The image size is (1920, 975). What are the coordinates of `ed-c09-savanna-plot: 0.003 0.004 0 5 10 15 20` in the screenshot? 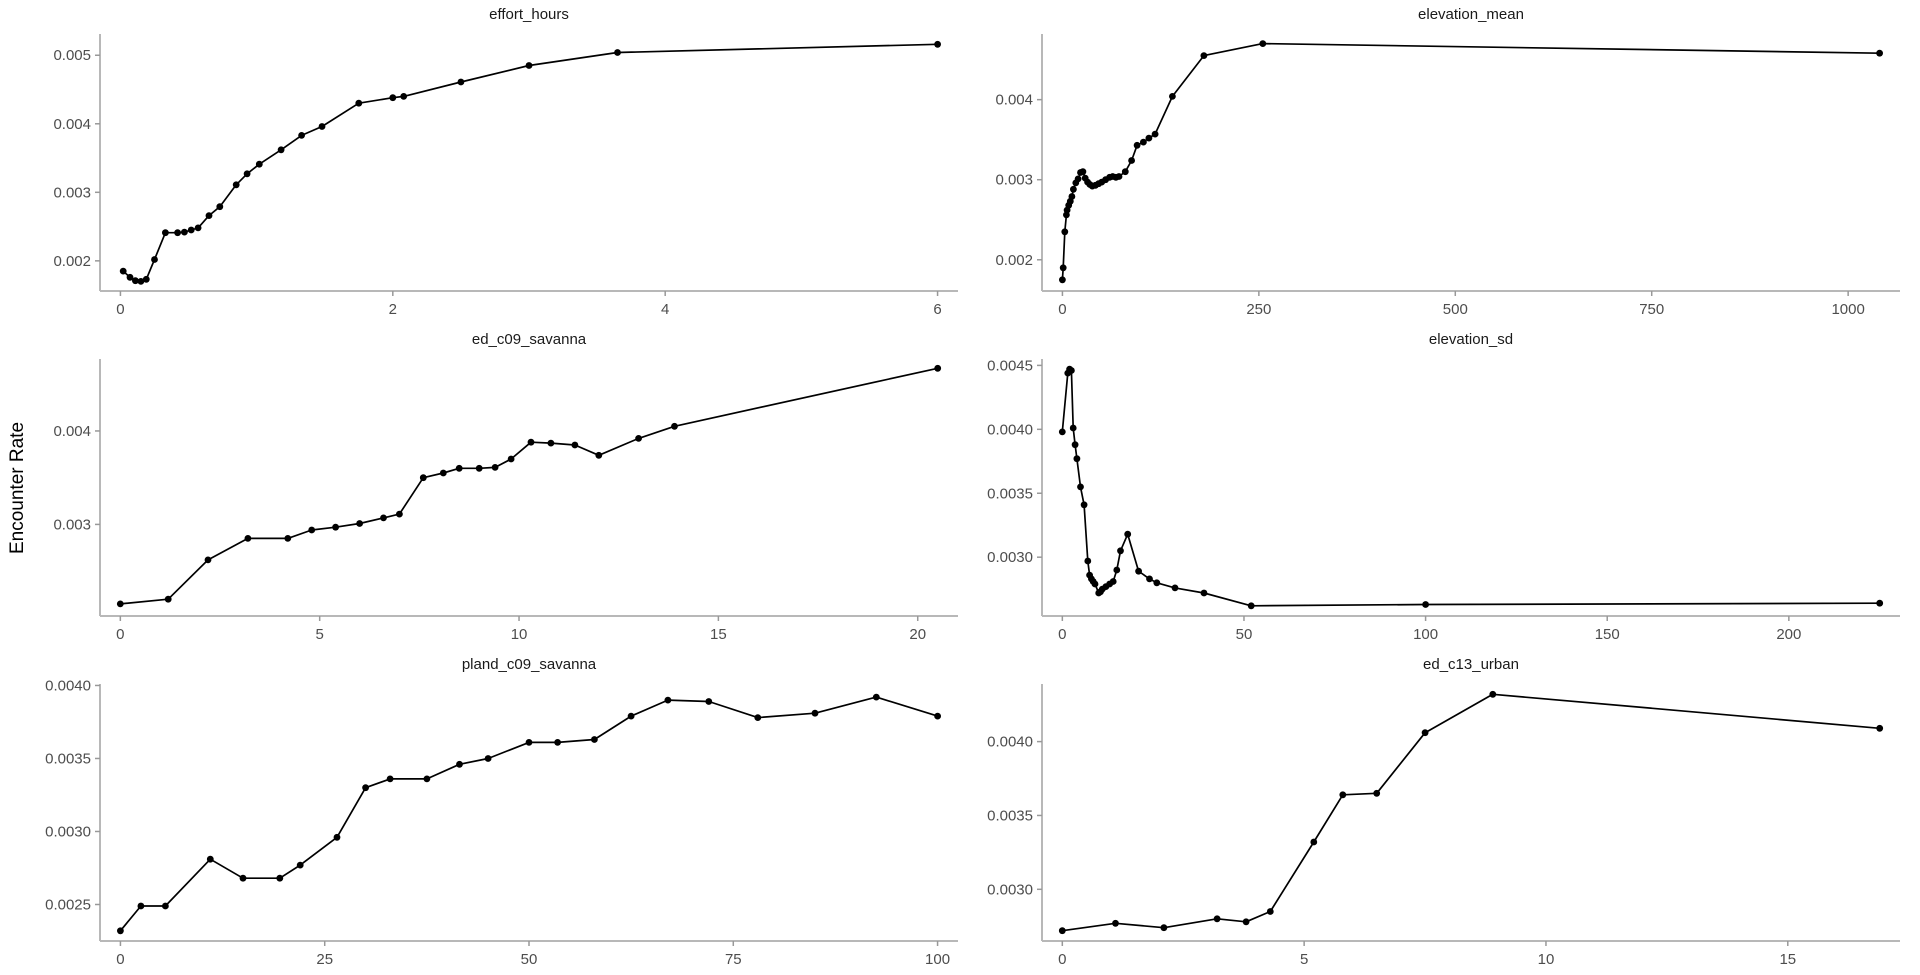 It's located at (505, 501).